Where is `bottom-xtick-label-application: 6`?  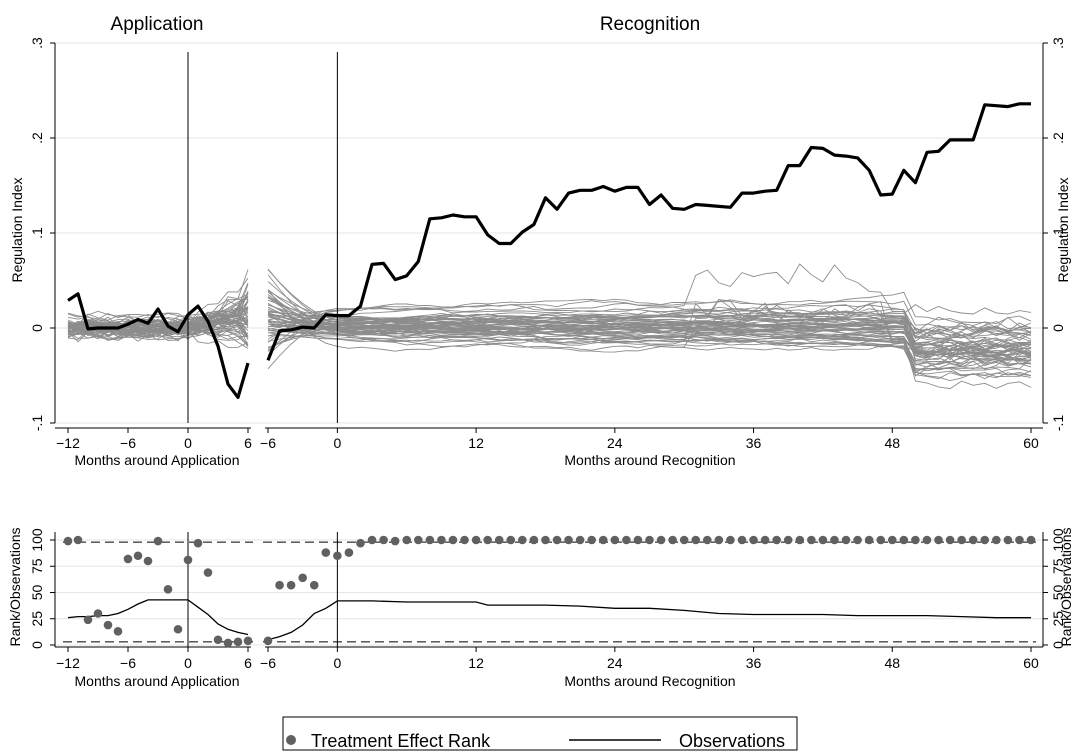
bottom-xtick-label-application: 6 is located at coordinates (248, 663).